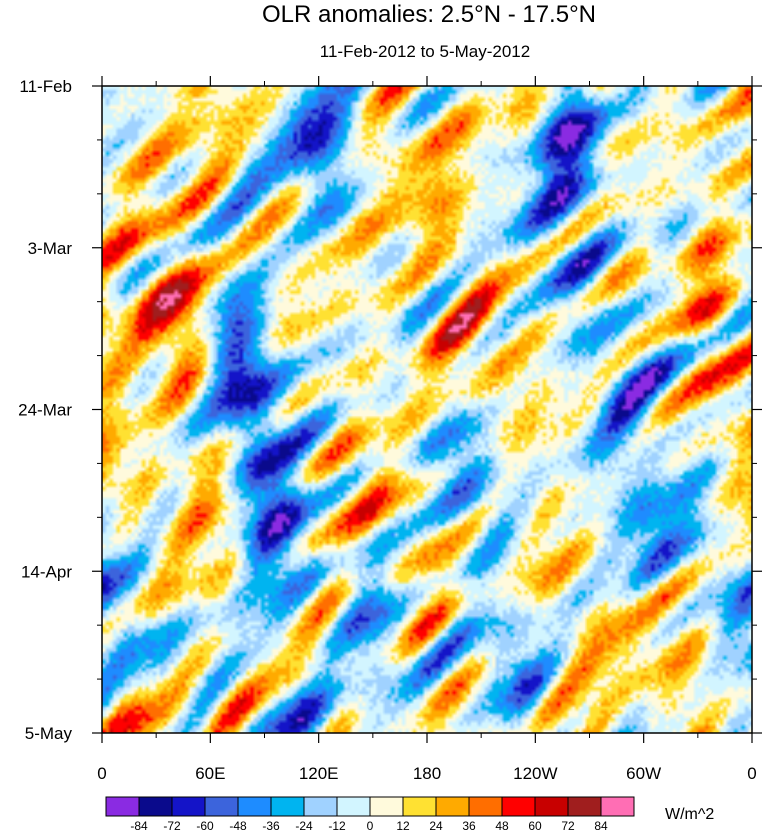  What do you see at coordinates (427, 773) in the screenshot?
I see `x-tick-label: 180` at bounding box center [427, 773].